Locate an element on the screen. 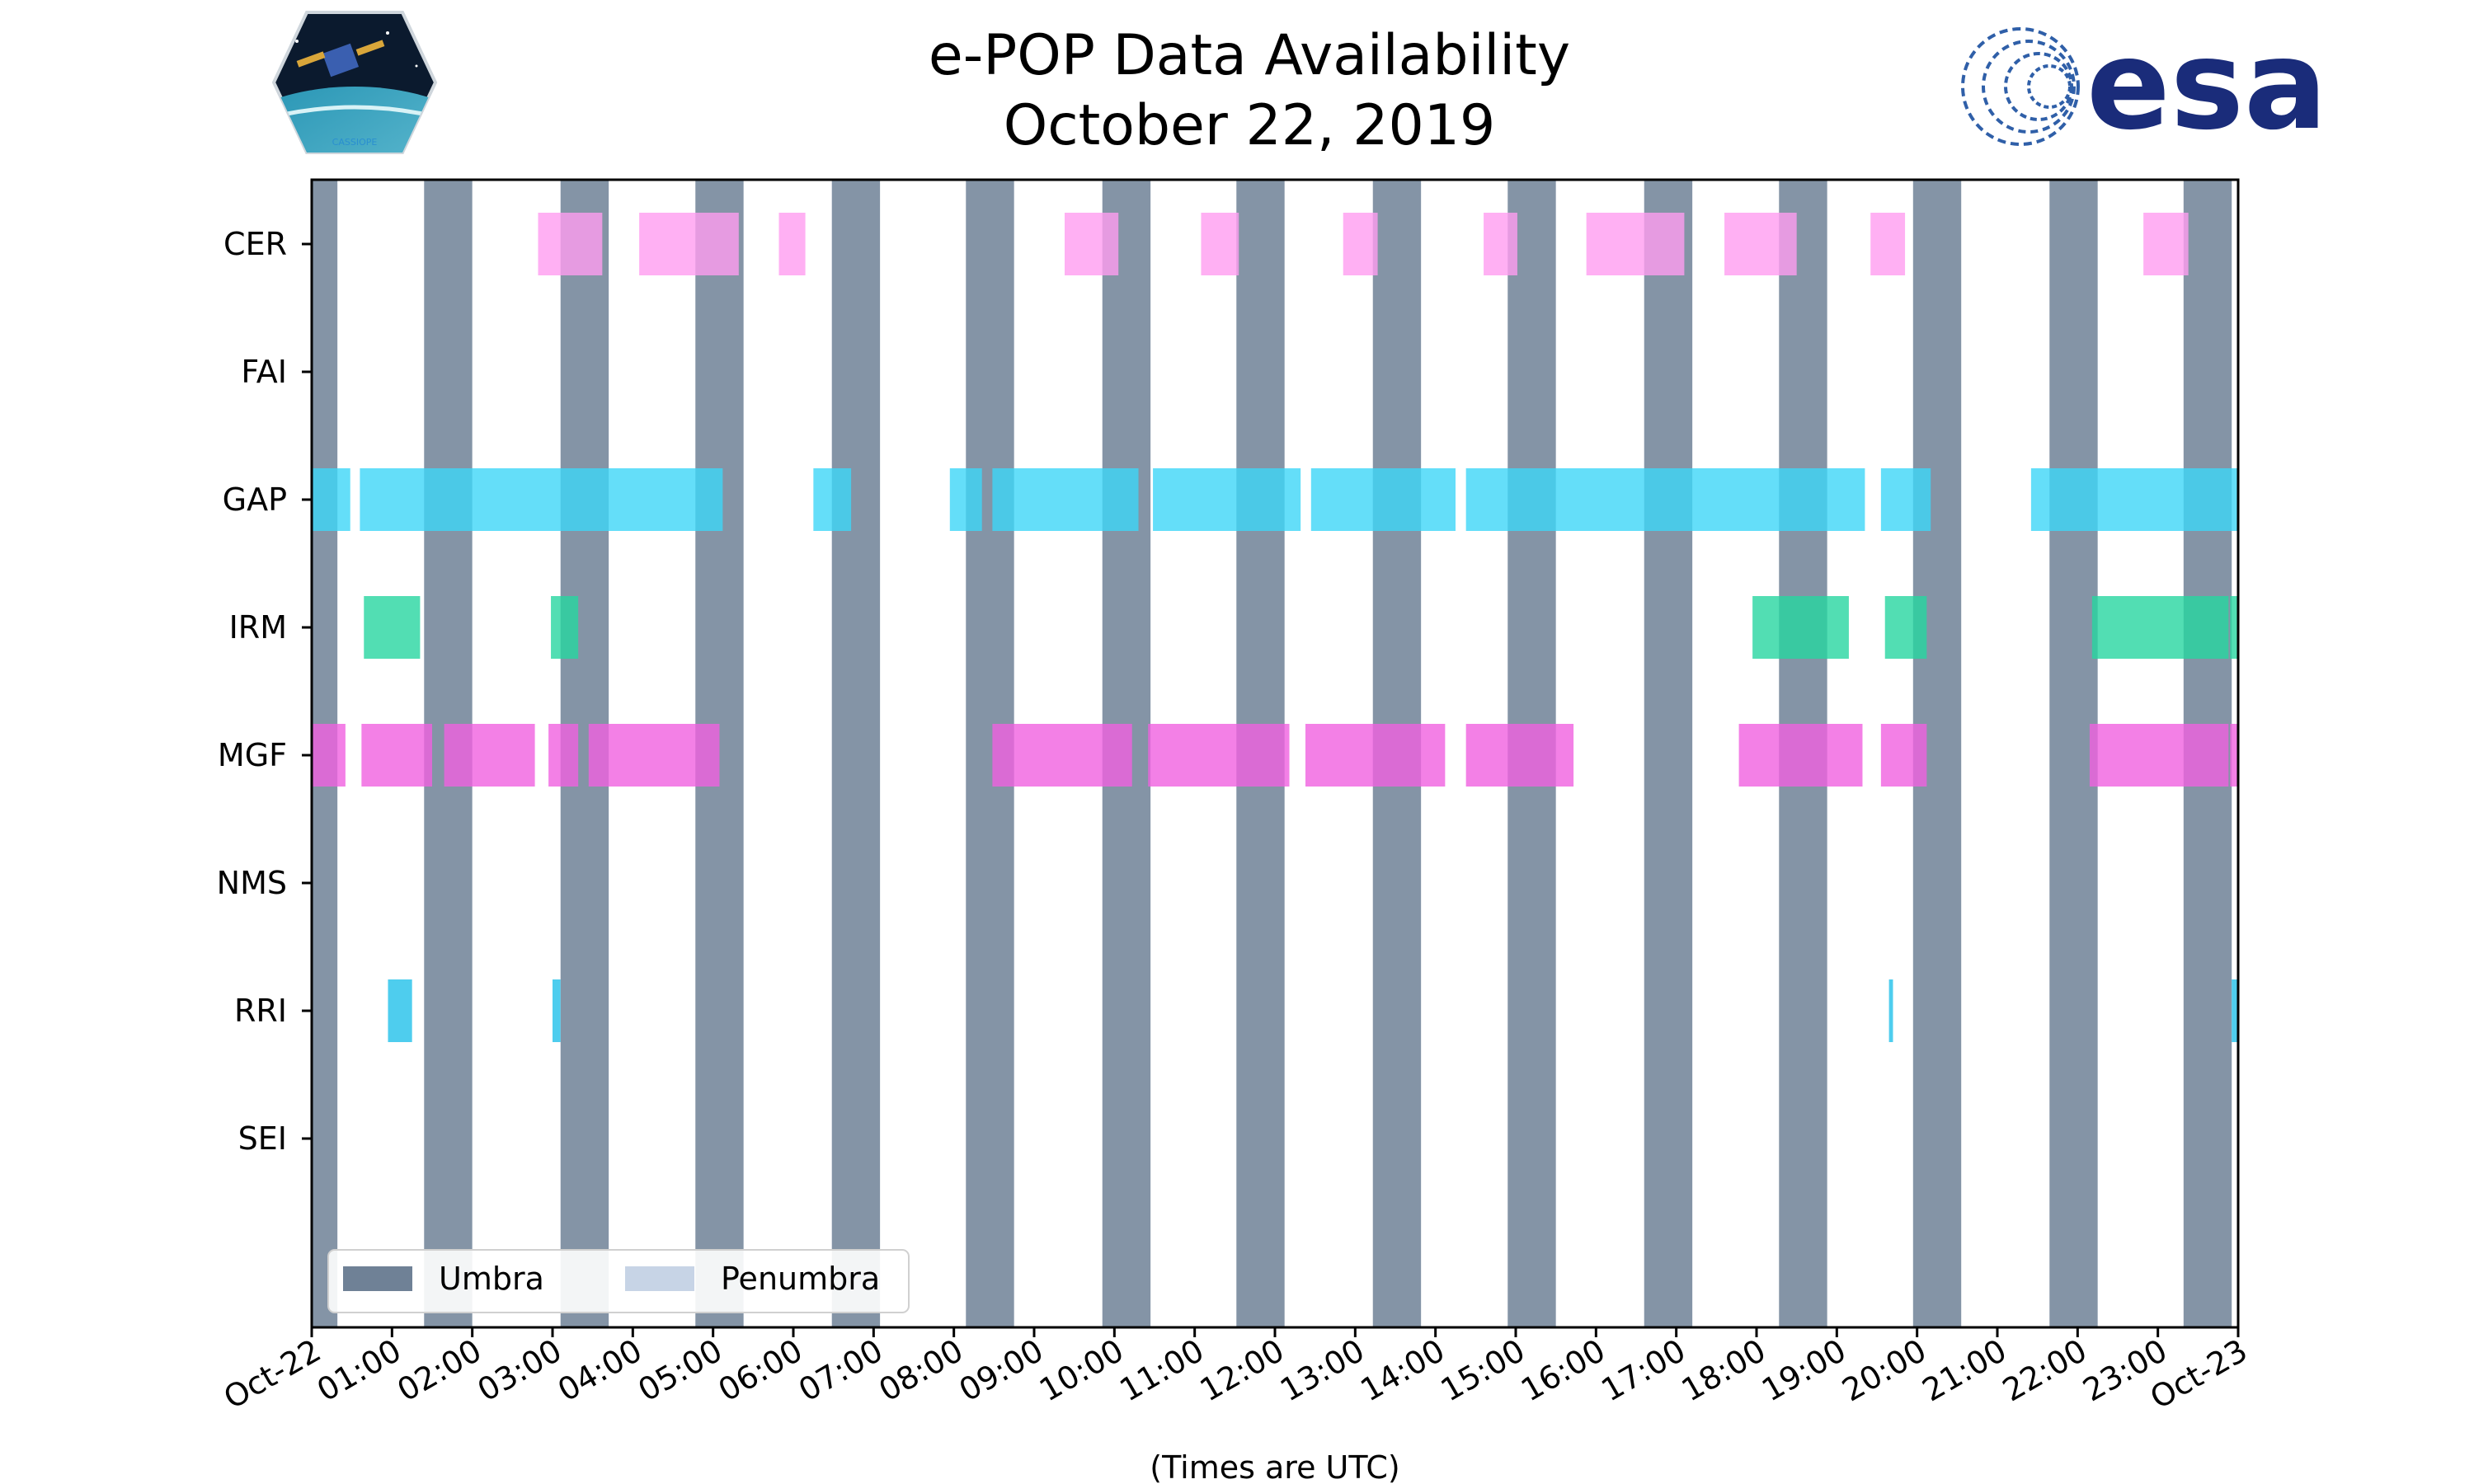 This screenshot has height=1484, width=2474. x-tick-label-5: 05:00 is located at coordinates (680, 1370).